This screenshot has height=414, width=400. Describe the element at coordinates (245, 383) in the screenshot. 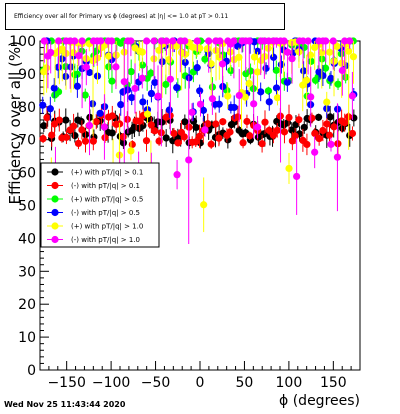

I see `x-tick-label: 50` at that location.